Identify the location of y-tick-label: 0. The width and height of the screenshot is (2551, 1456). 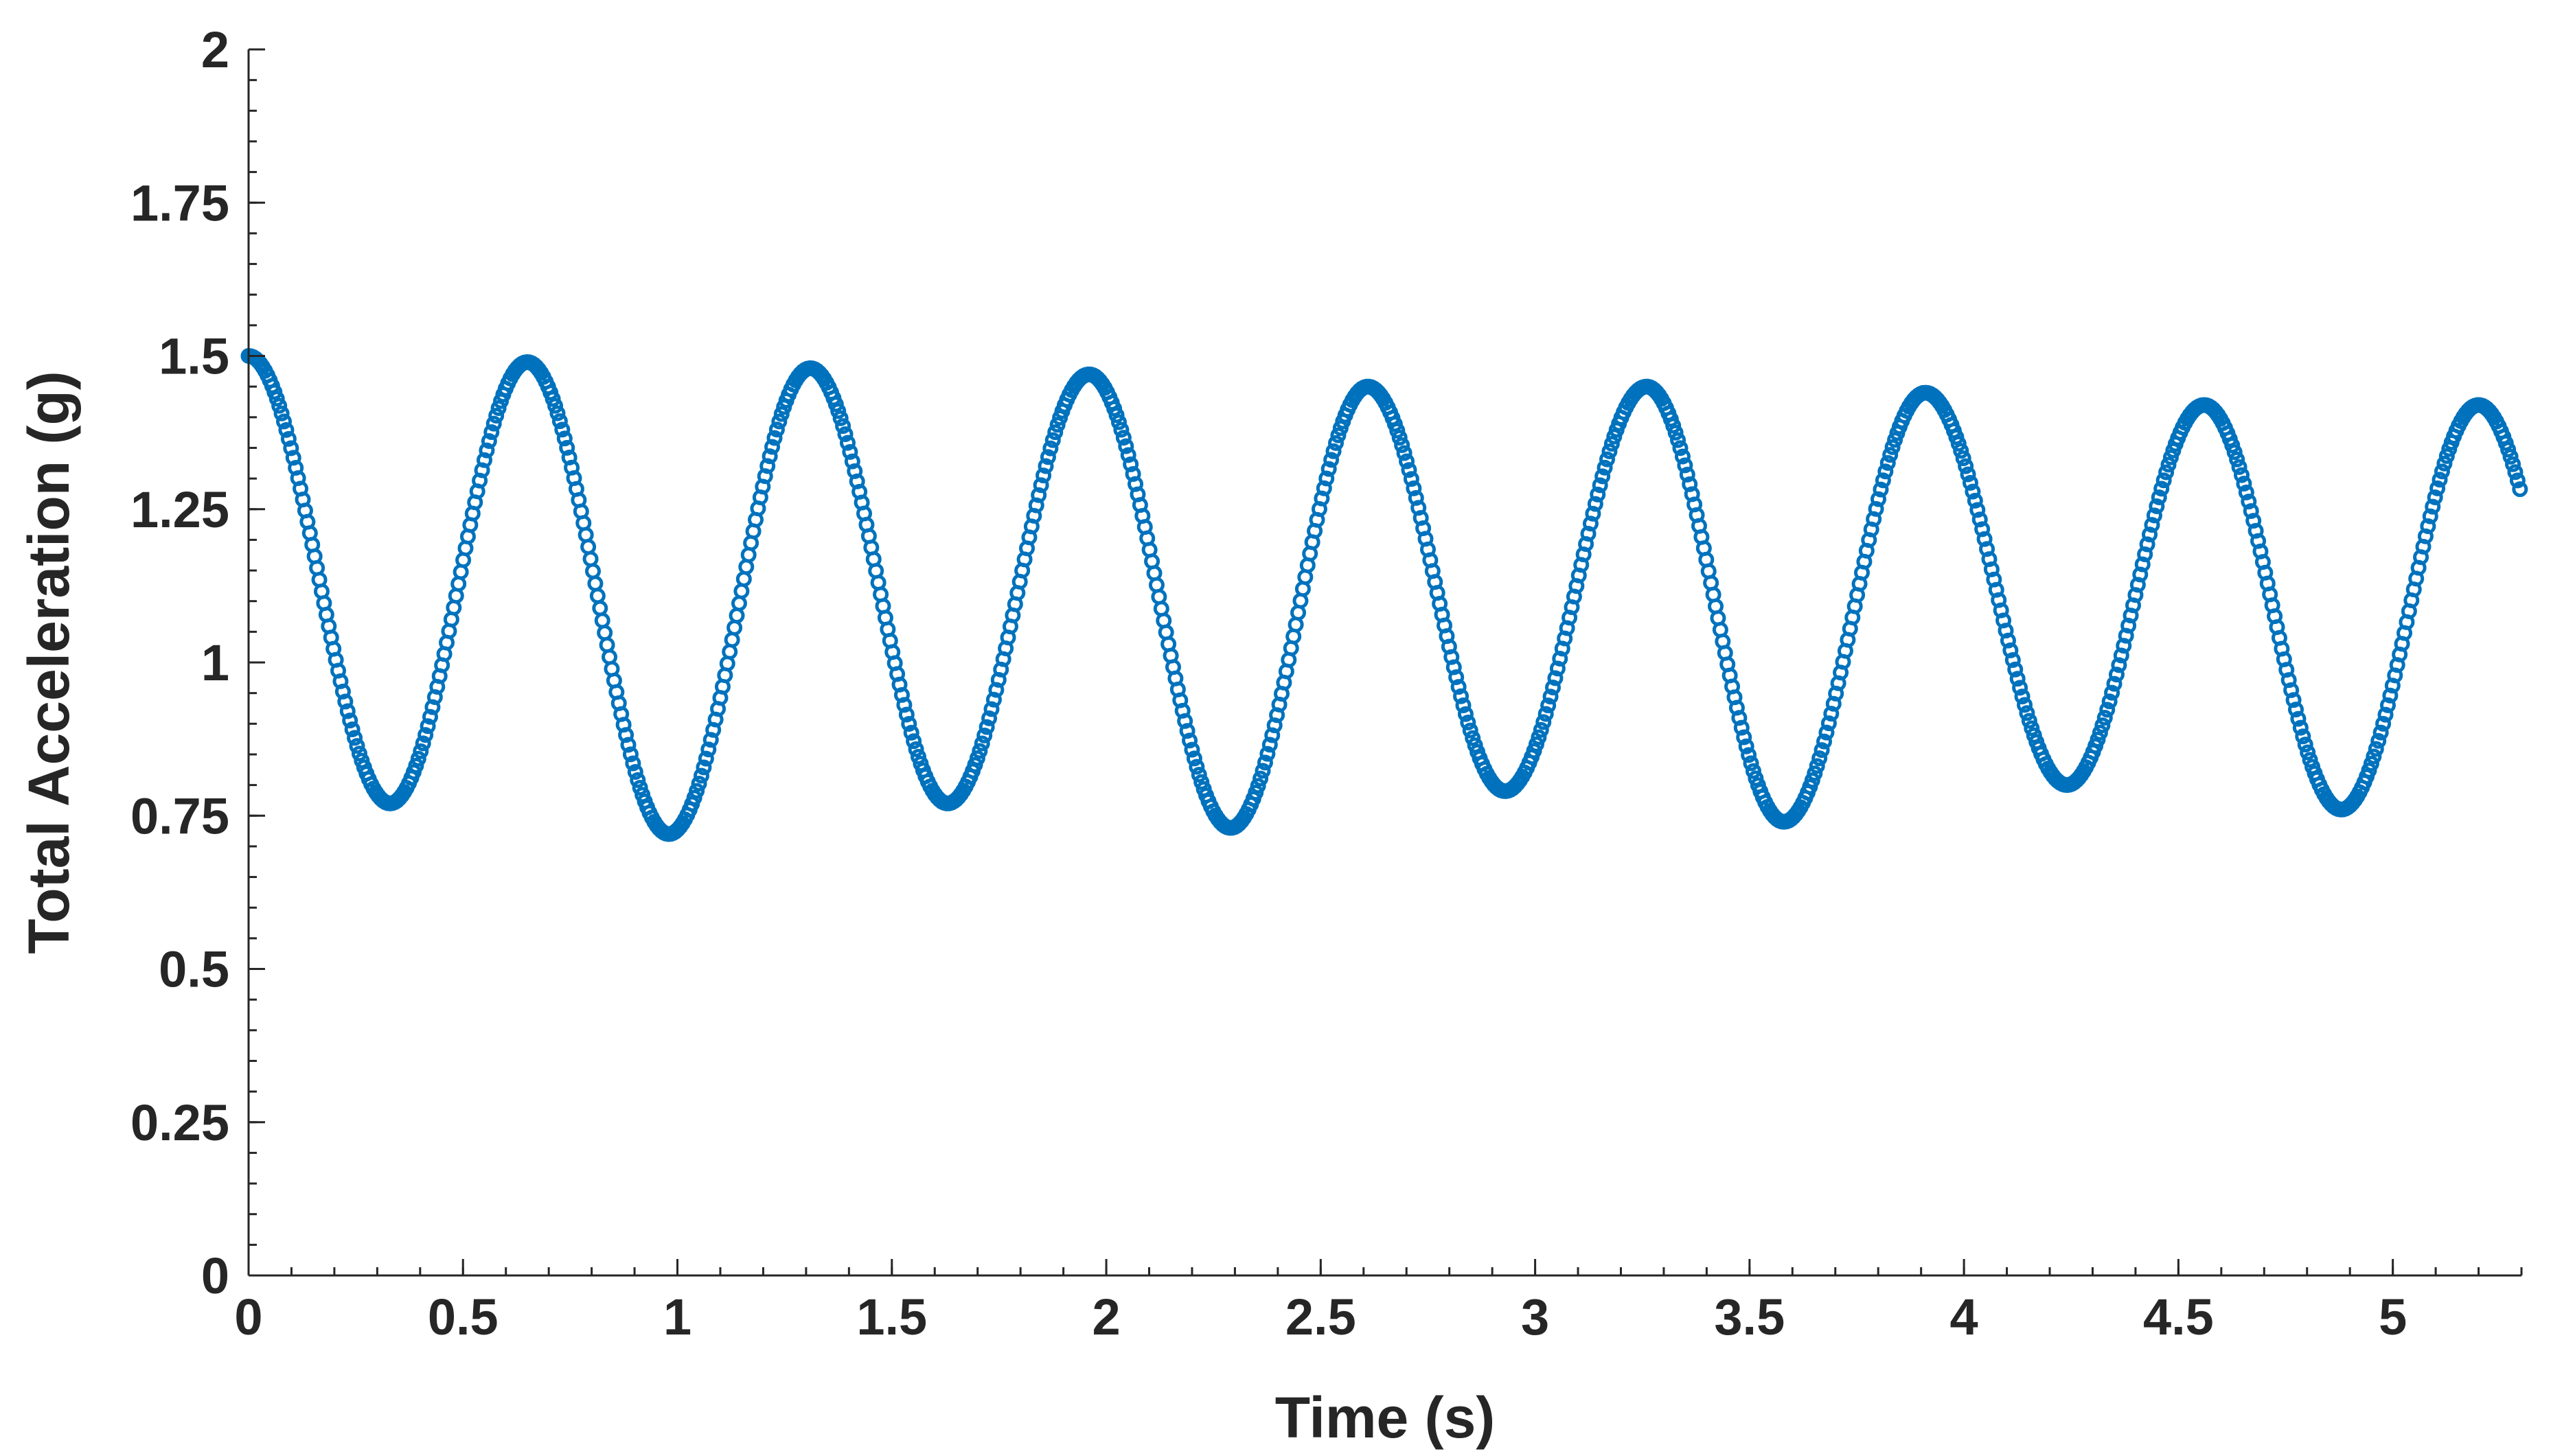
(215, 1275).